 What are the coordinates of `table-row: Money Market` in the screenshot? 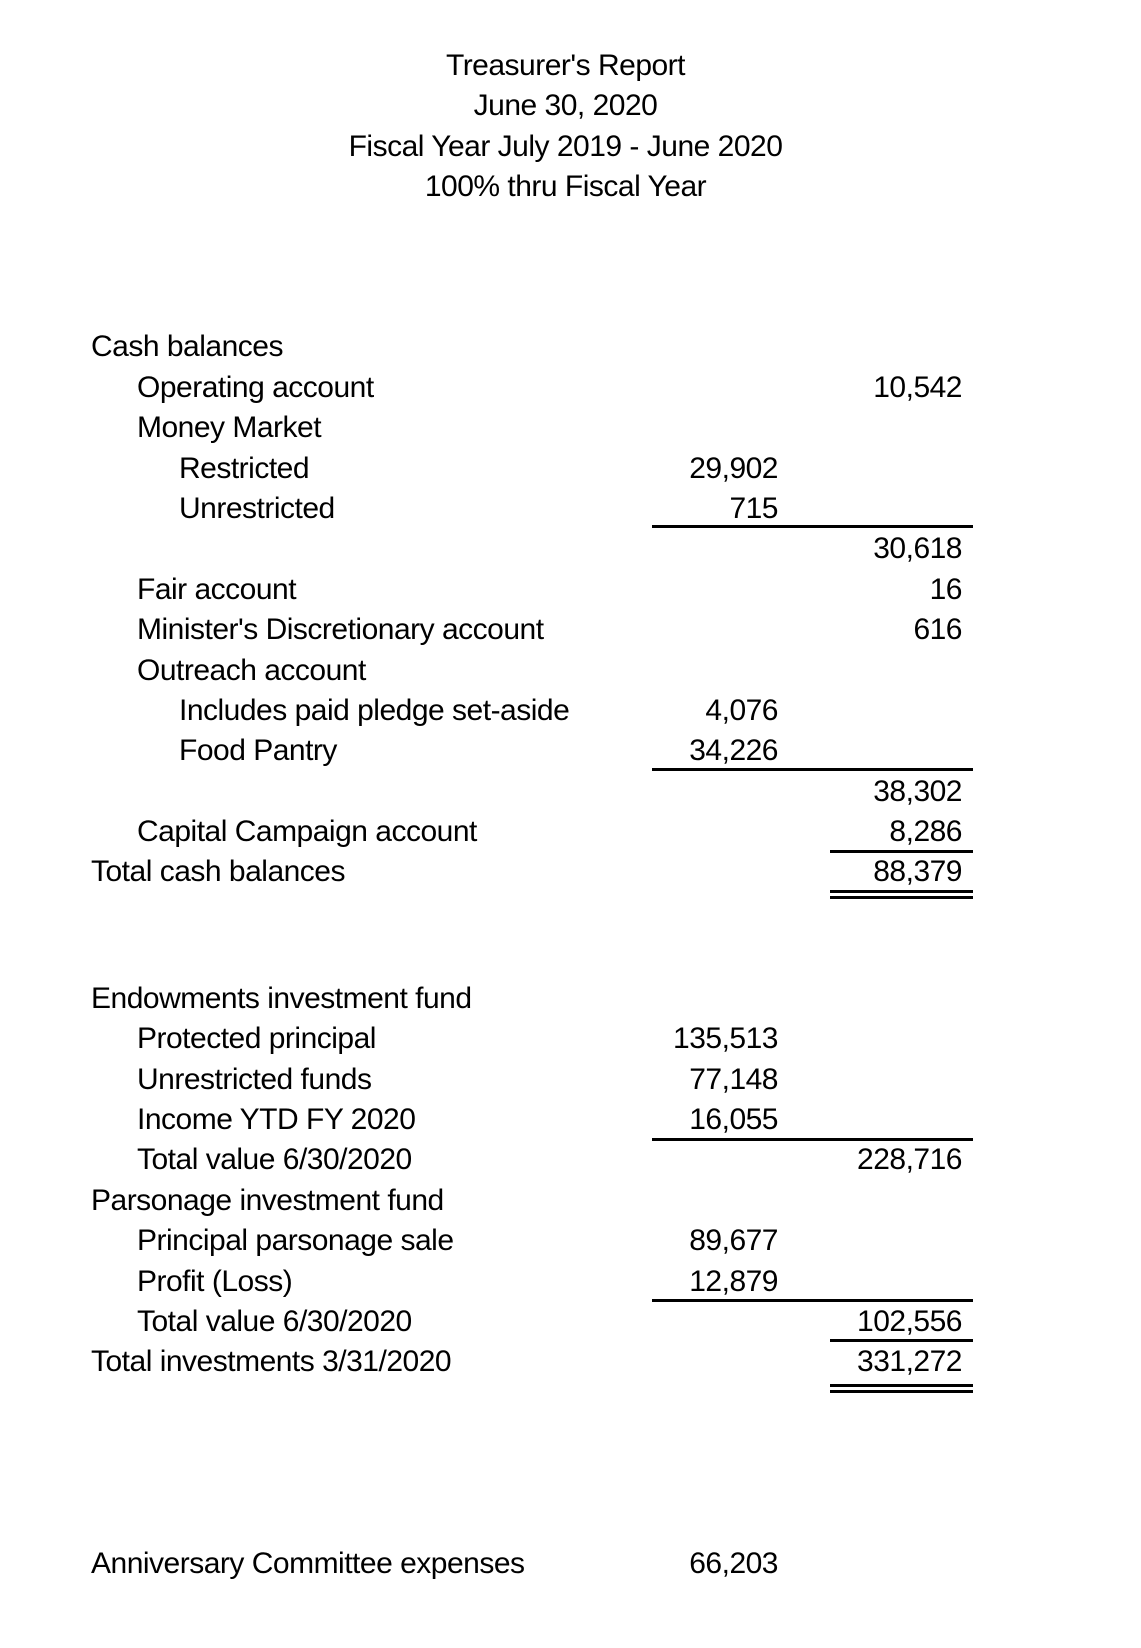 It's located at (570, 428).